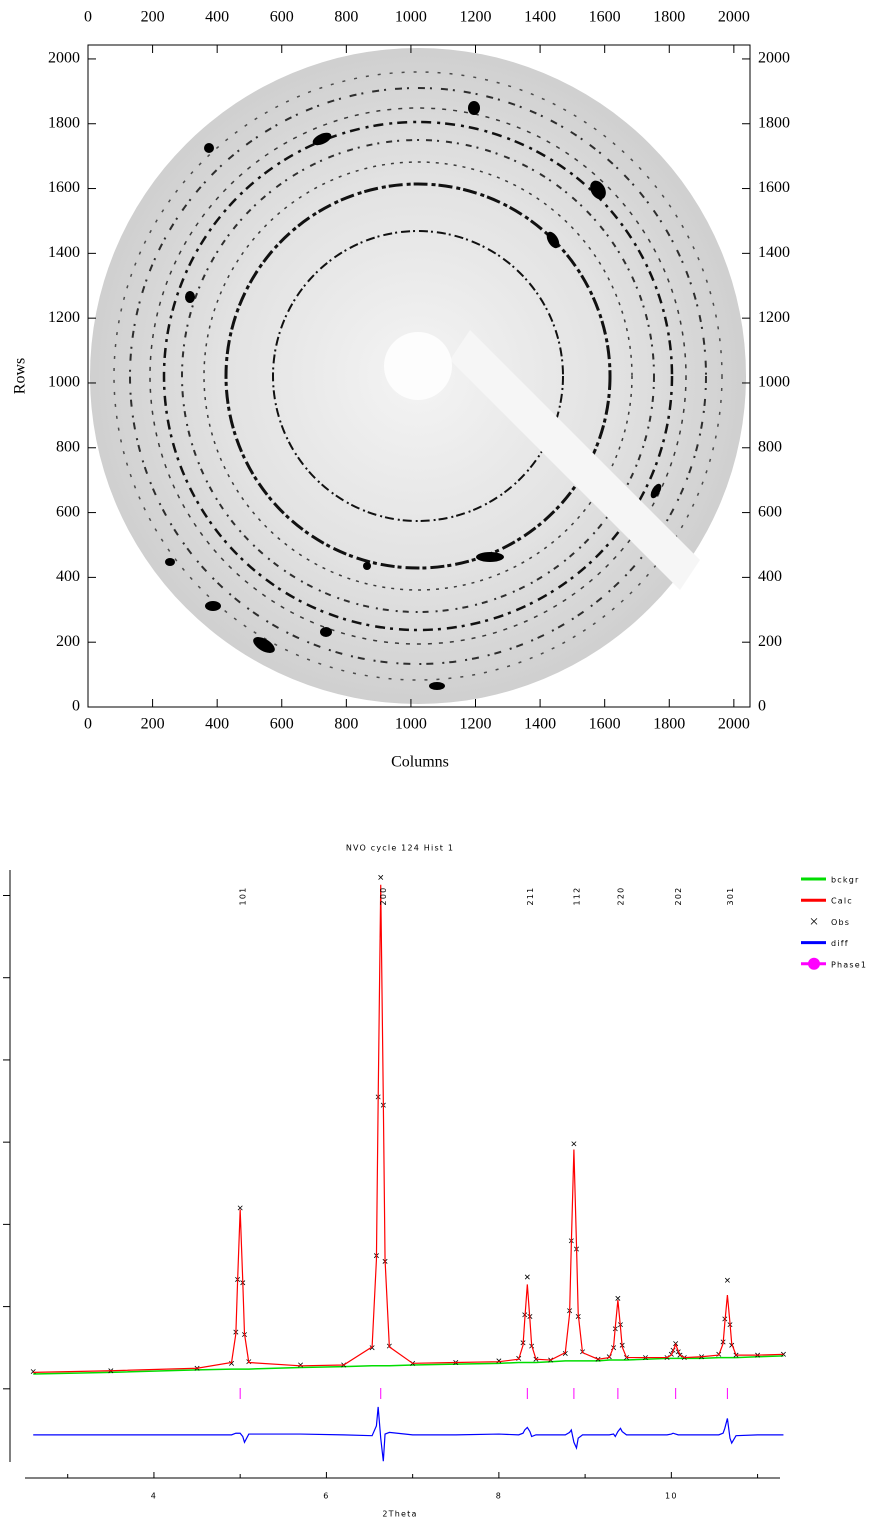  I want to click on x-tick-label: 8, so click(499, 1496).